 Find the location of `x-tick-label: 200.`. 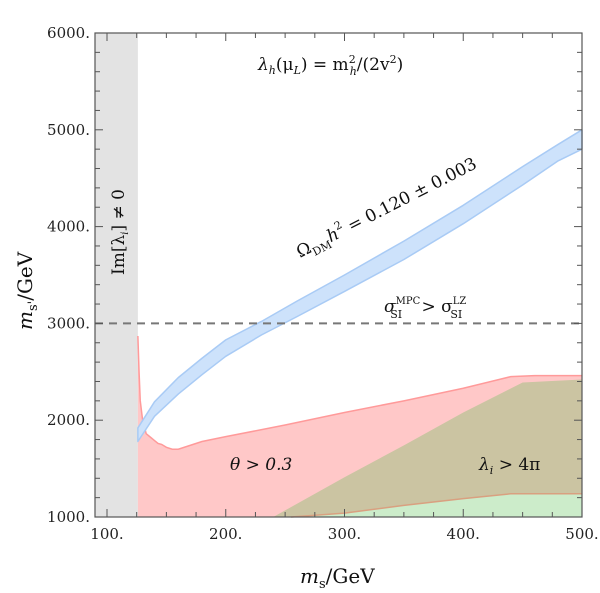

x-tick-label: 200. is located at coordinates (225, 534).